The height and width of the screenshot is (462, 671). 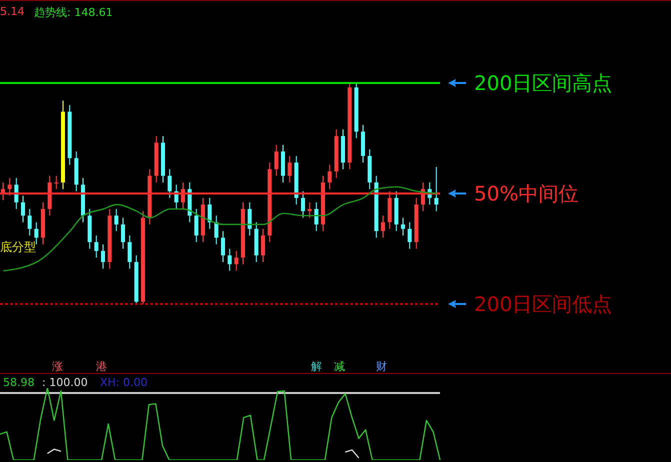 What do you see at coordinates (65, 382) in the screenshot?
I see `annotation: : 100.00` at bounding box center [65, 382].